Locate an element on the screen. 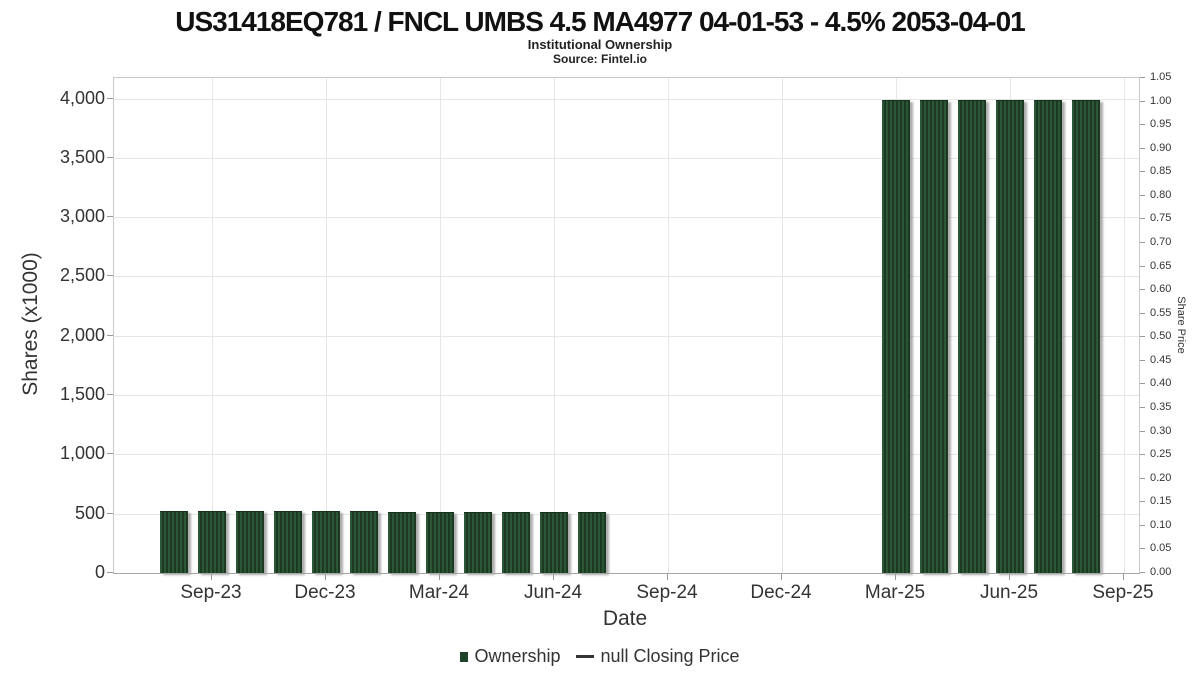 This screenshot has height=675, width=1200. closing-price-series-marker-icon is located at coordinates (585, 656).